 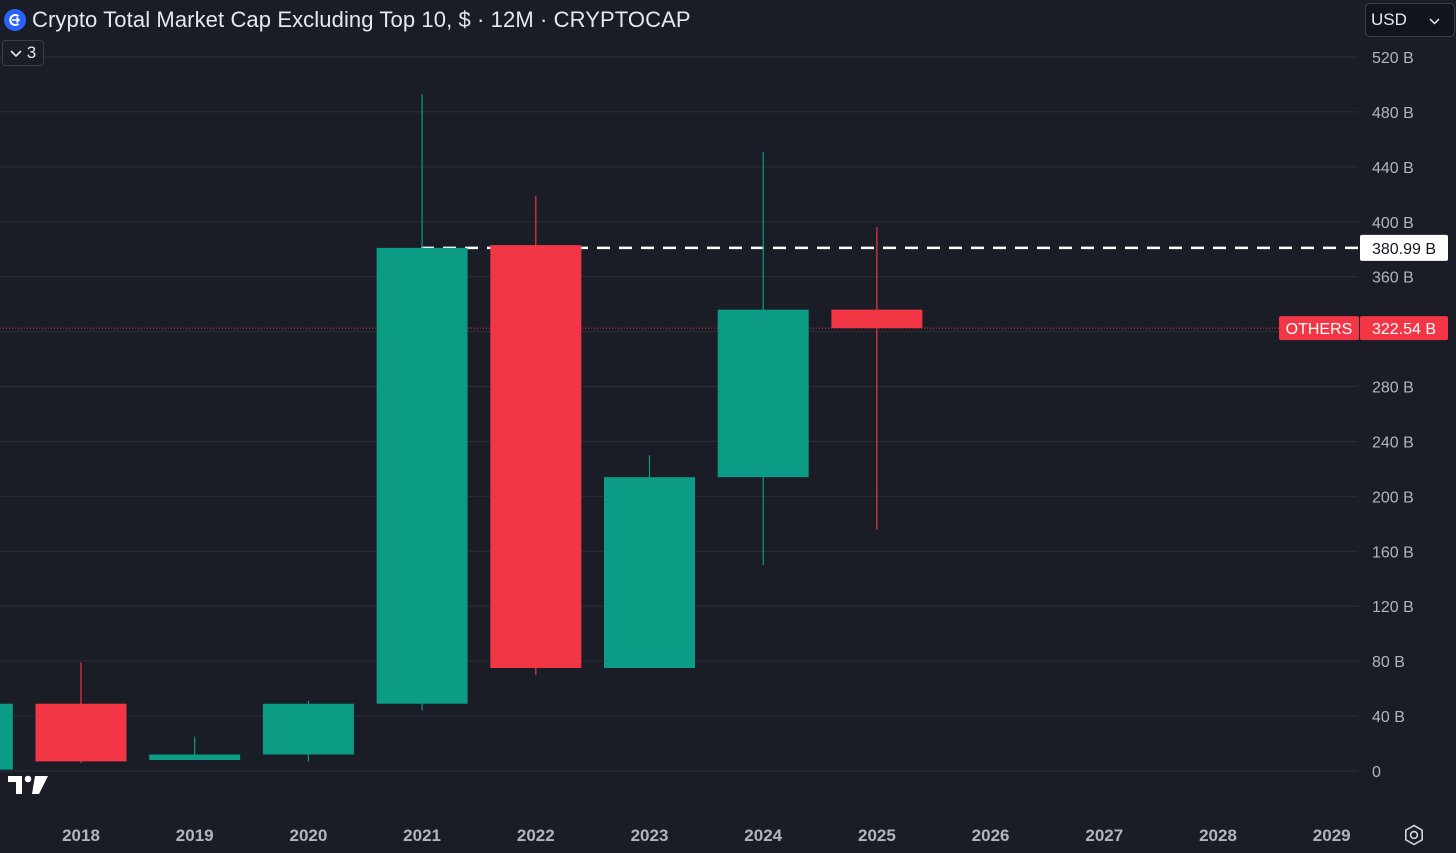 What do you see at coordinates (1393, 497) in the screenshot?
I see `y-axis-tick-label: 200 B` at bounding box center [1393, 497].